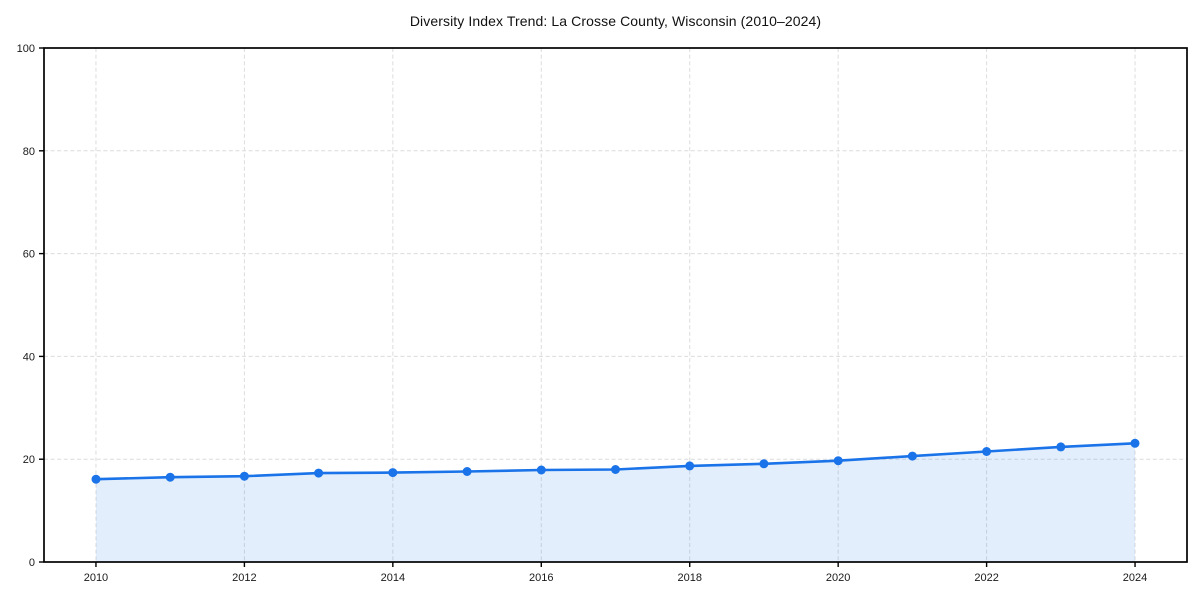  Describe the element at coordinates (986, 578) in the screenshot. I see `x-tick-label: 2022` at that location.